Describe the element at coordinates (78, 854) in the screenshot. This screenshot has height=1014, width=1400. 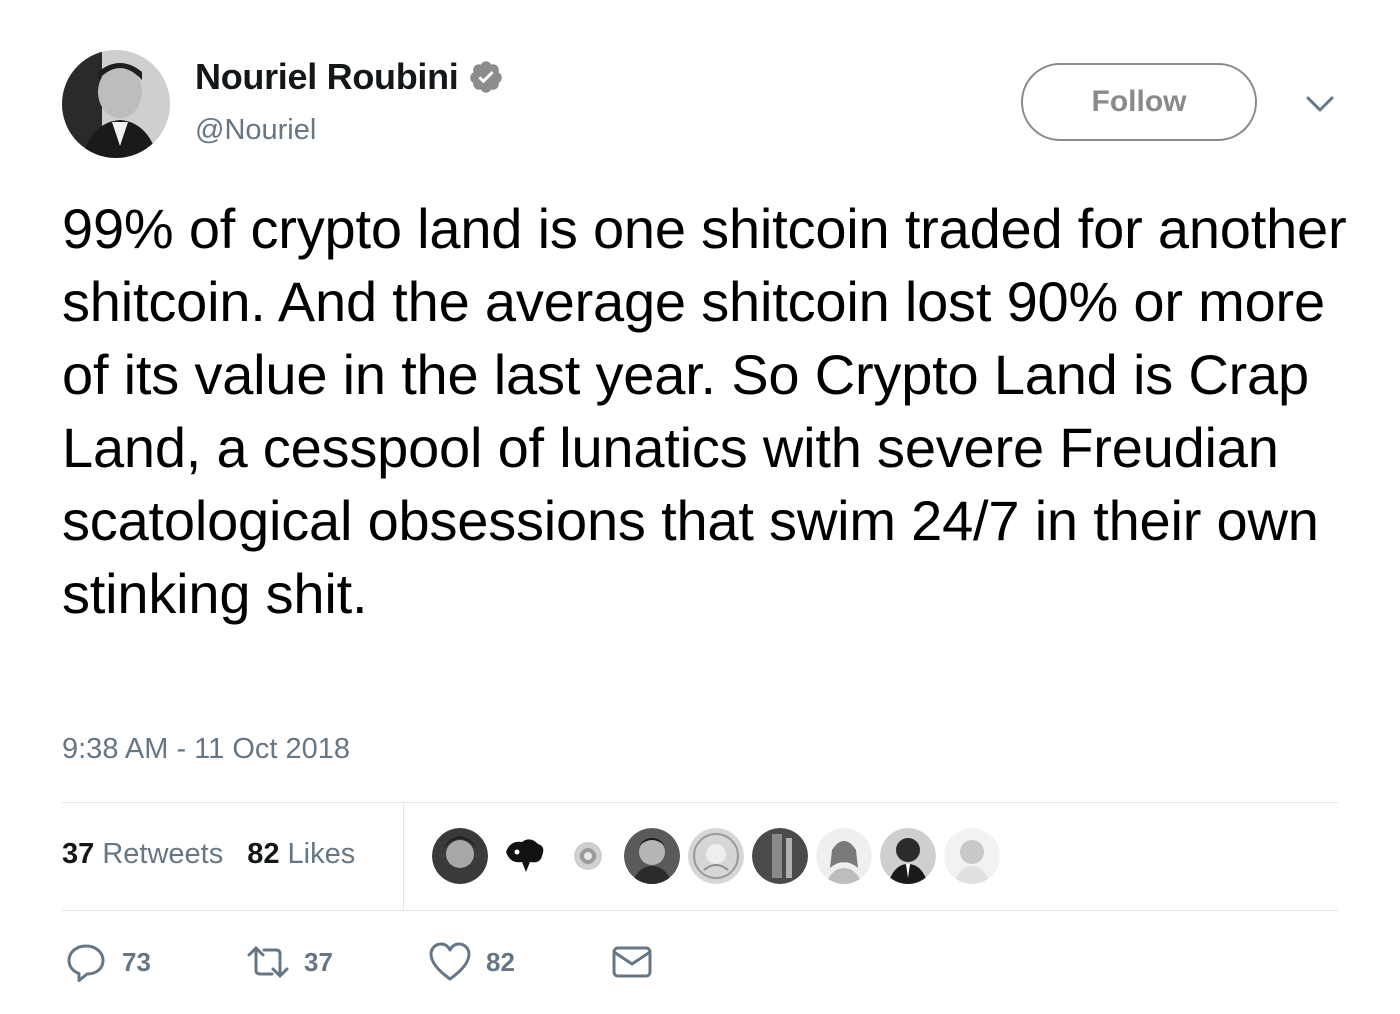
I see `retweets-count: 37` at that location.